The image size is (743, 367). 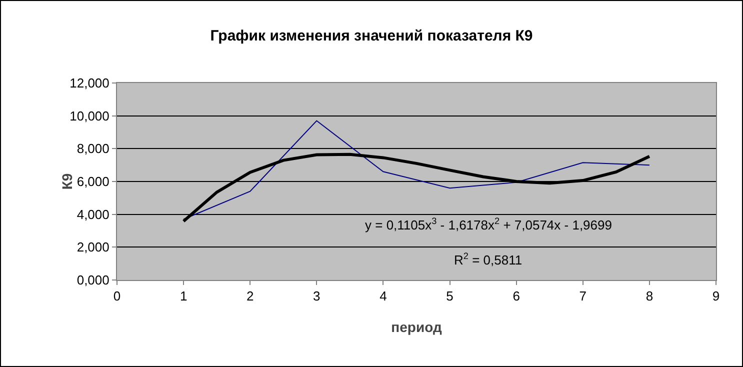 What do you see at coordinates (93, 247) in the screenshot?
I see `y-tick-label: 2,000` at bounding box center [93, 247].